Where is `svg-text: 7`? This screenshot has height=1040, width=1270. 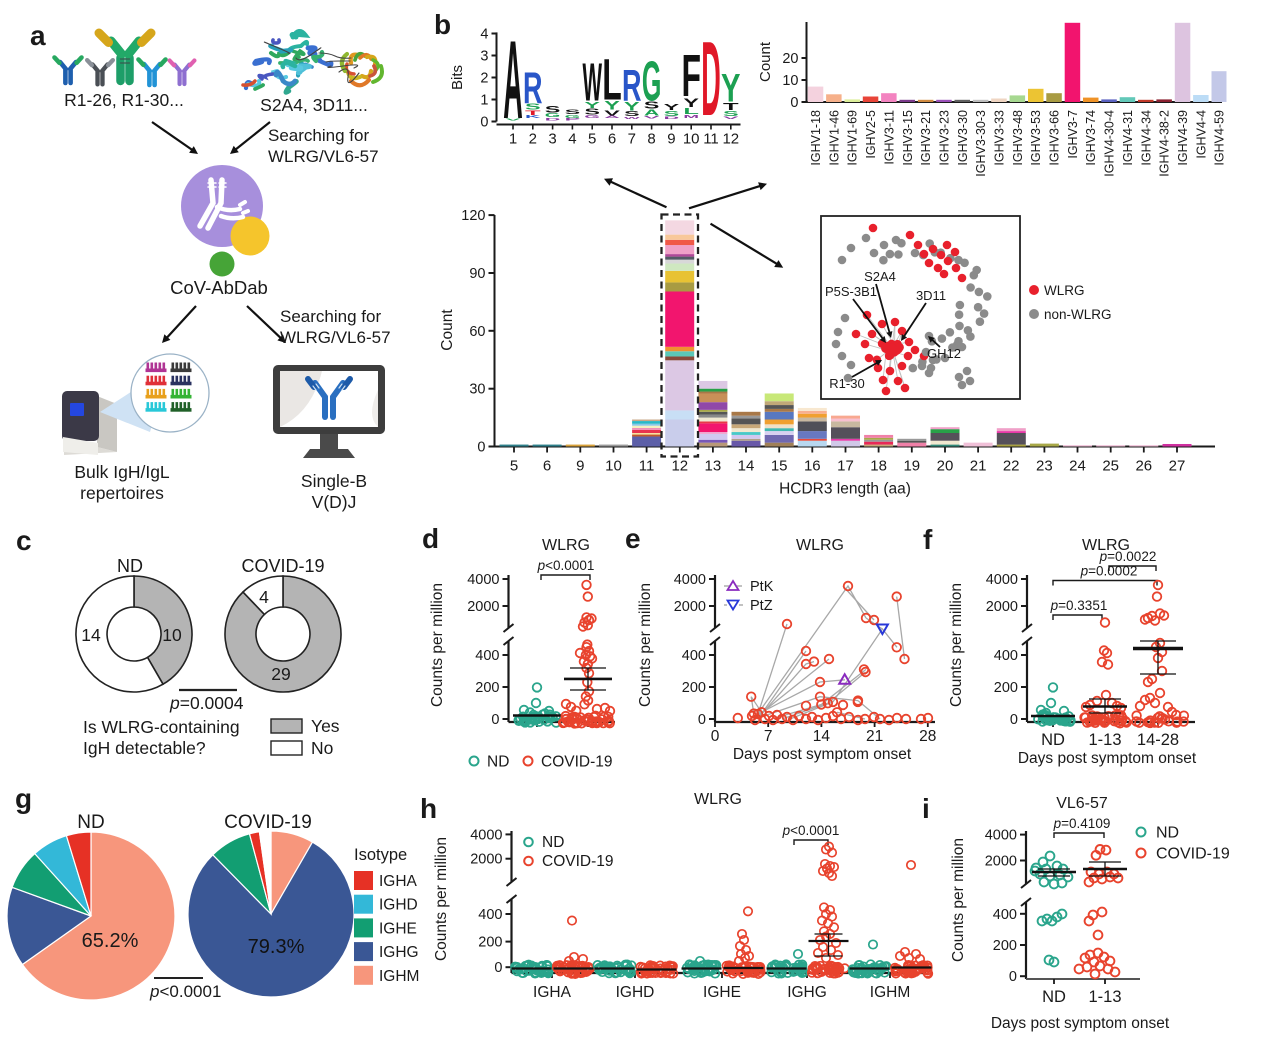
svg-text: 7 is located at coordinates (768, 736).